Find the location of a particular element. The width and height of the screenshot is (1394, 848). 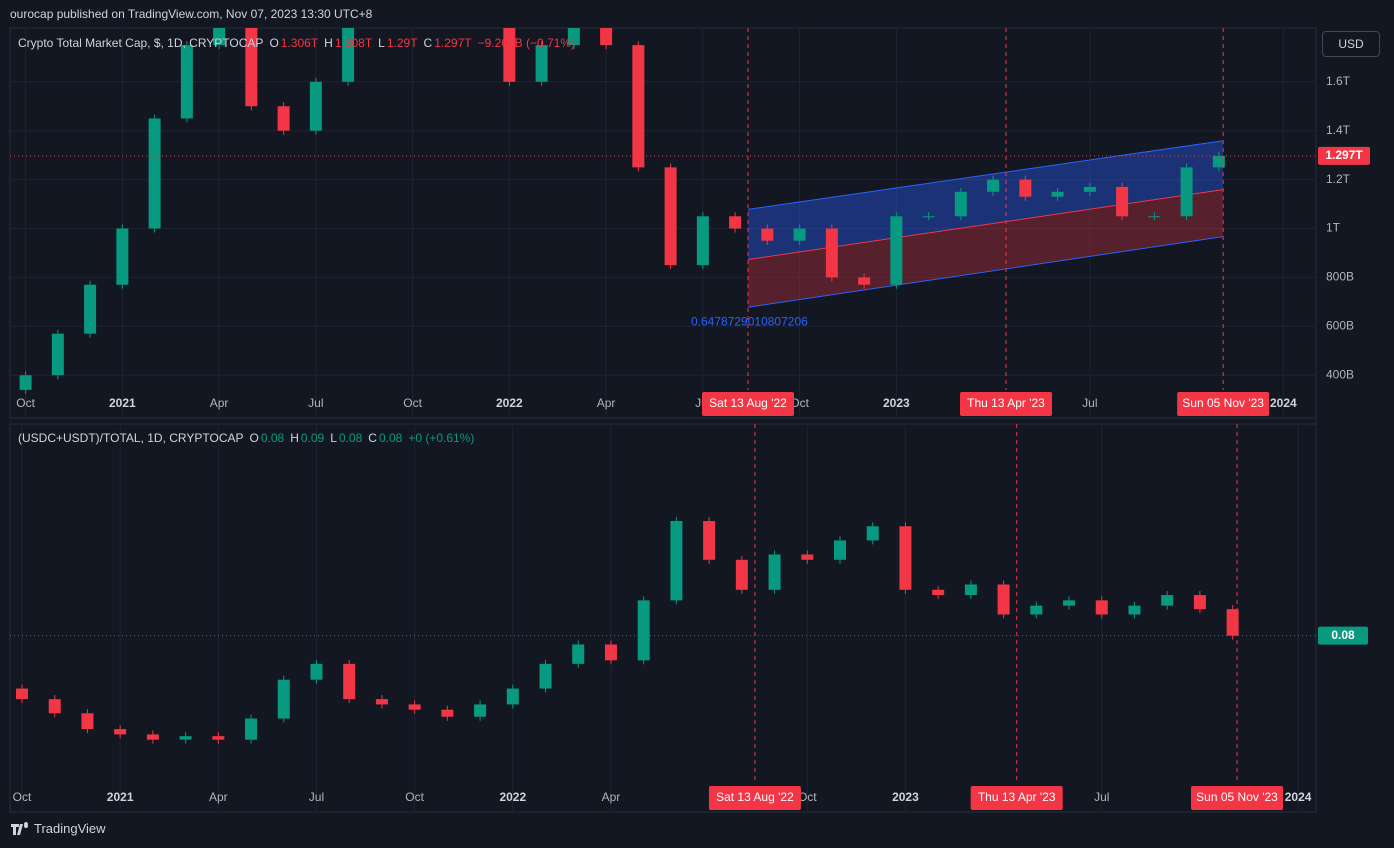

date-marker-label: Sun 05 Nov '23 is located at coordinates (1237, 797).